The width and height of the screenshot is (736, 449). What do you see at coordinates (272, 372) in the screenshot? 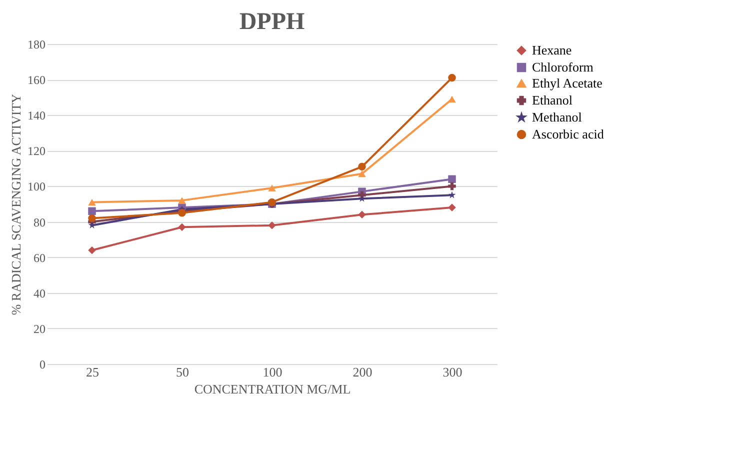
I see `x-tick-label: 100` at bounding box center [272, 372].